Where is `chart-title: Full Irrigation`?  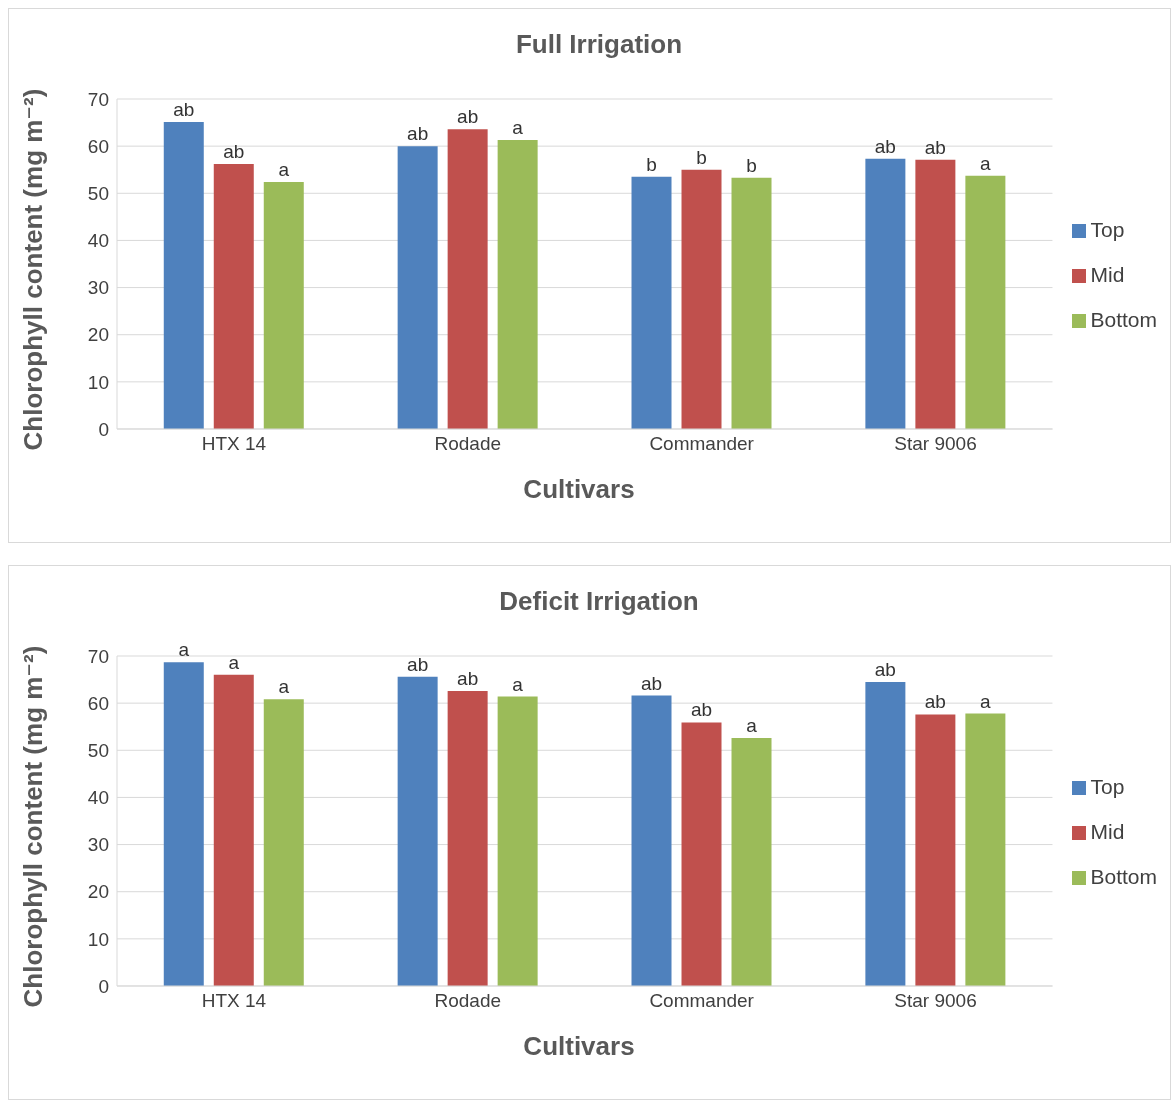
chart-title: Full Irrigation is located at coordinates (599, 44).